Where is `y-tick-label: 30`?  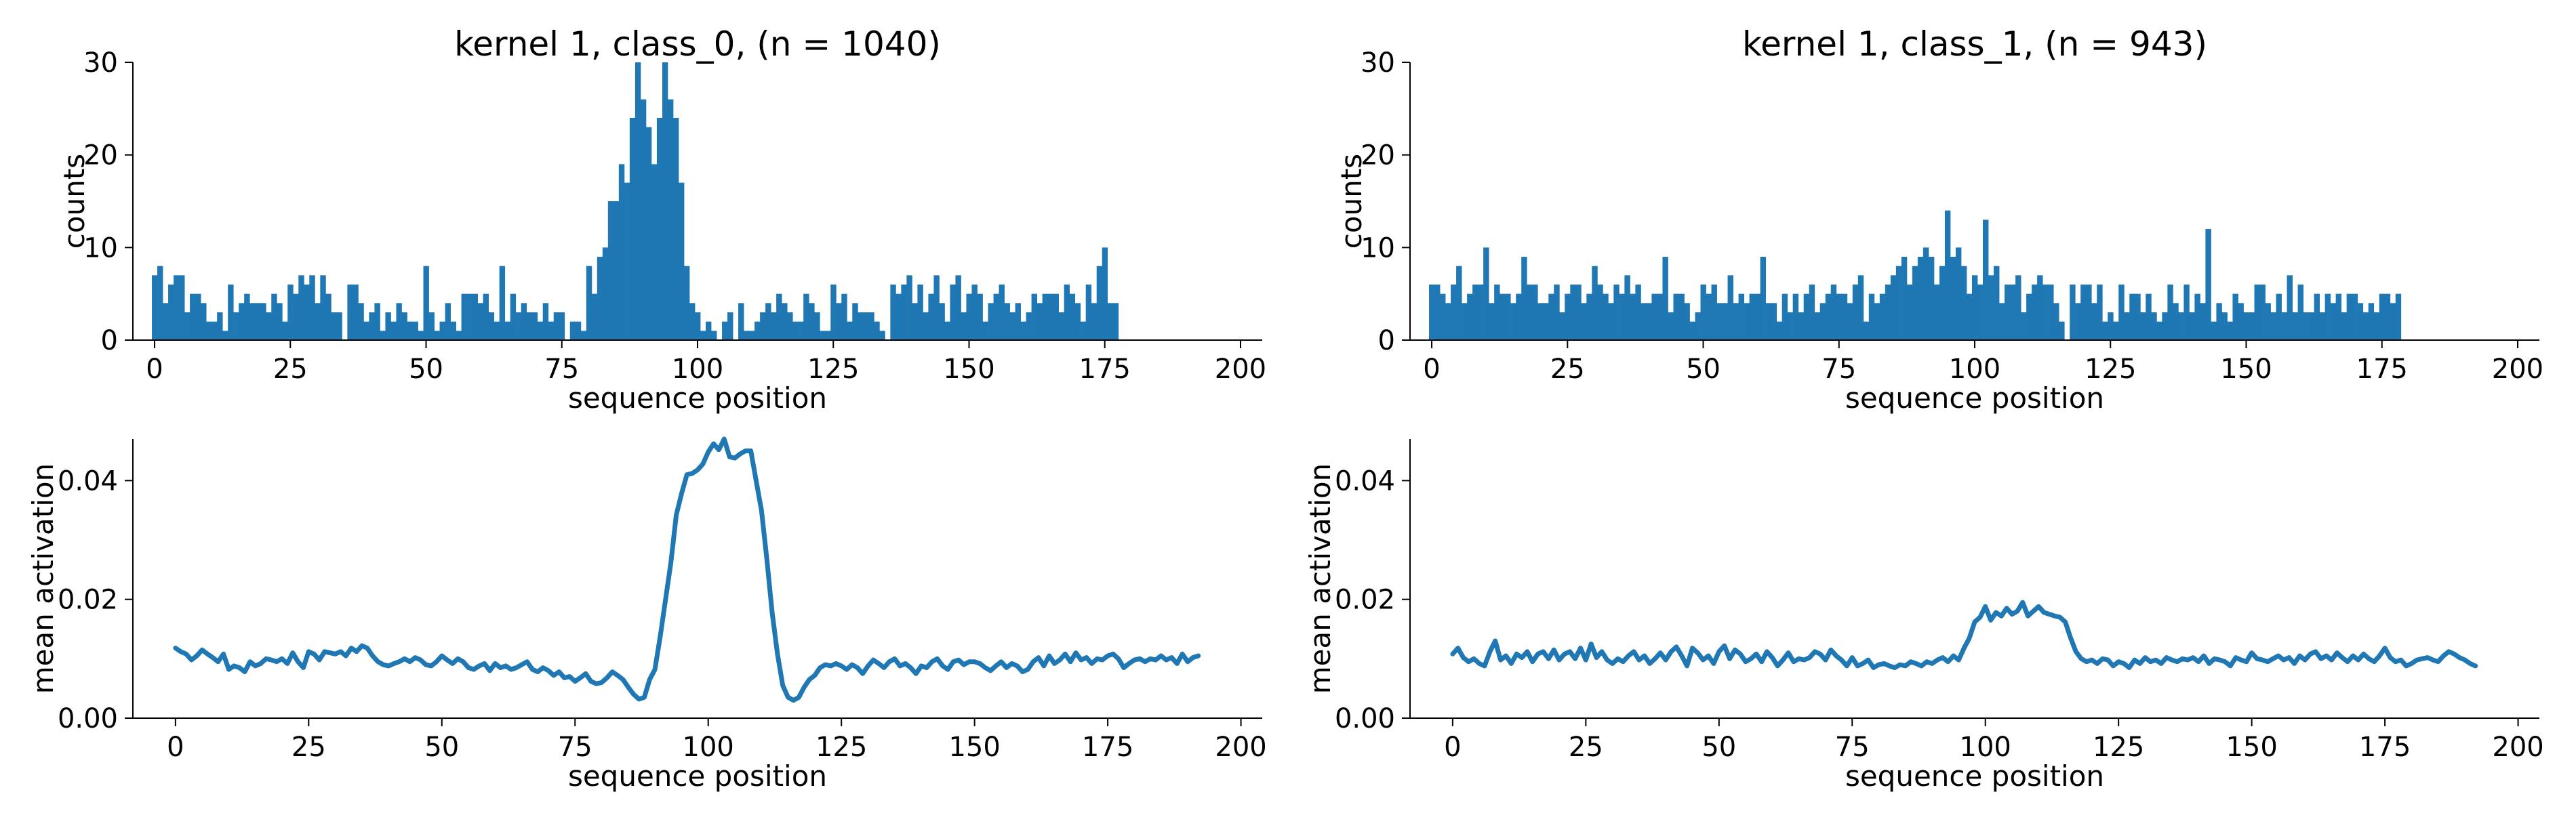 y-tick-label: 30 is located at coordinates (100, 63).